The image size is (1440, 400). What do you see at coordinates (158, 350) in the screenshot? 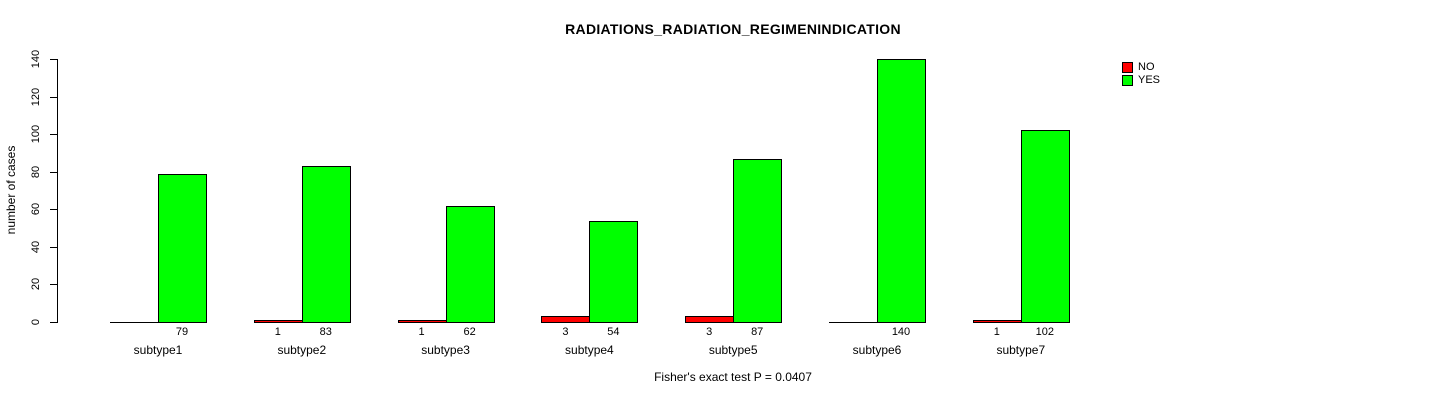
I see `x-category-label: subtype1` at bounding box center [158, 350].